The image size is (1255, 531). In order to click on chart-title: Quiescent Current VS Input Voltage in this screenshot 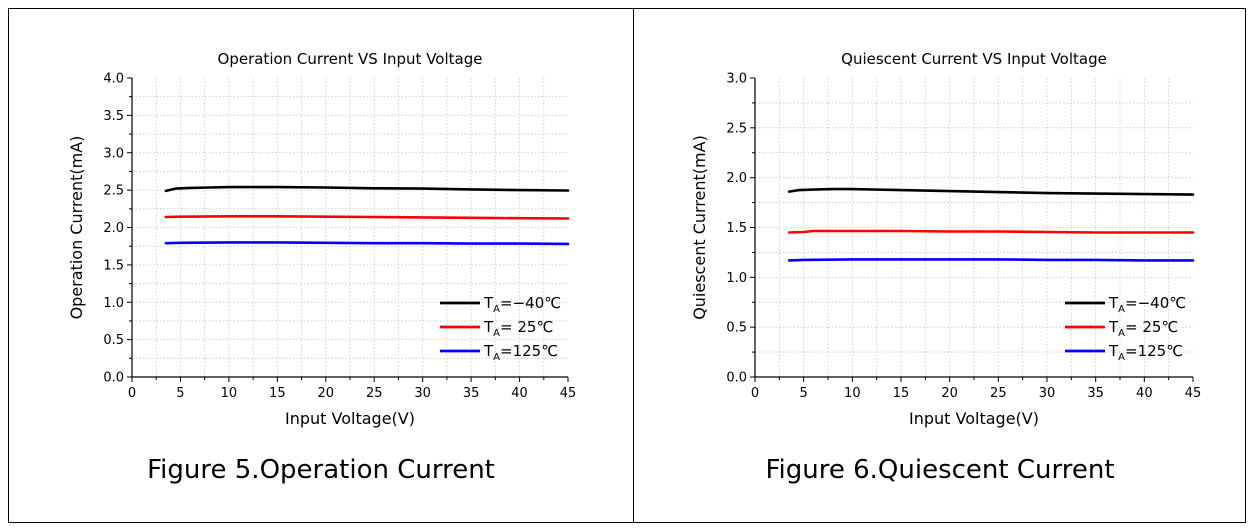, I will do `click(974, 59)`.